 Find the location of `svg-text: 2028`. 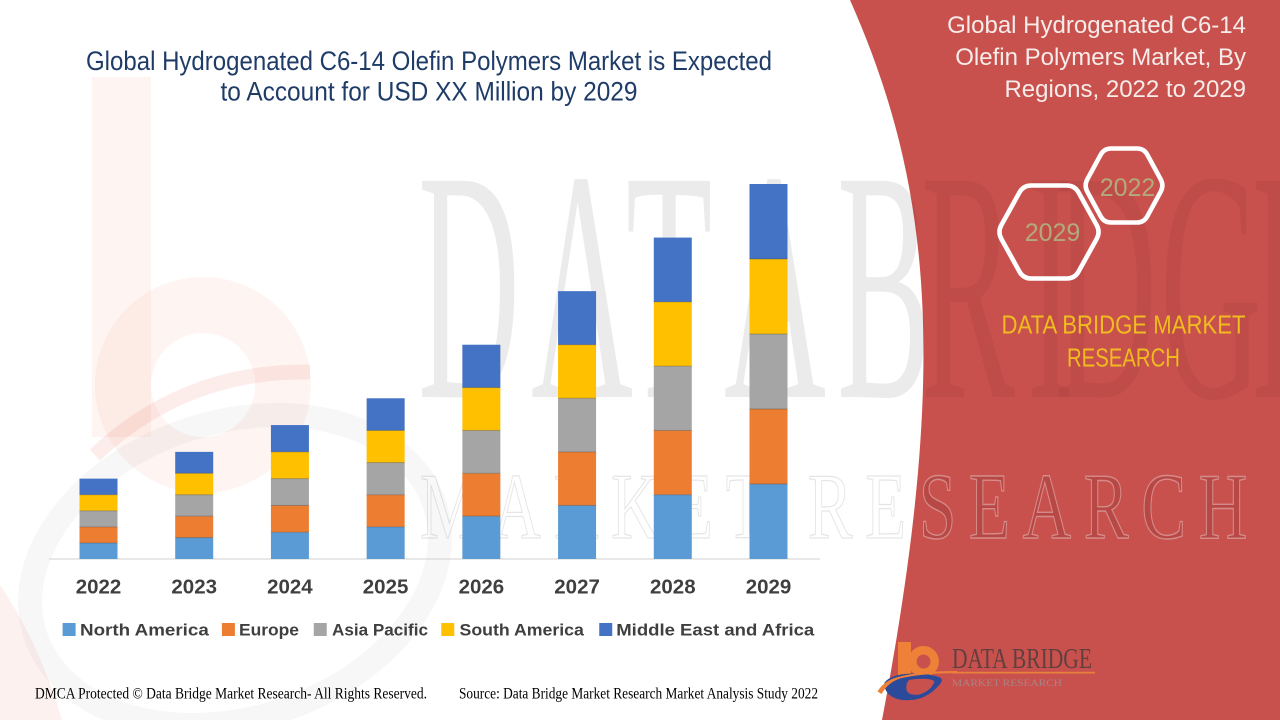

svg-text: 2028 is located at coordinates (673, 587).